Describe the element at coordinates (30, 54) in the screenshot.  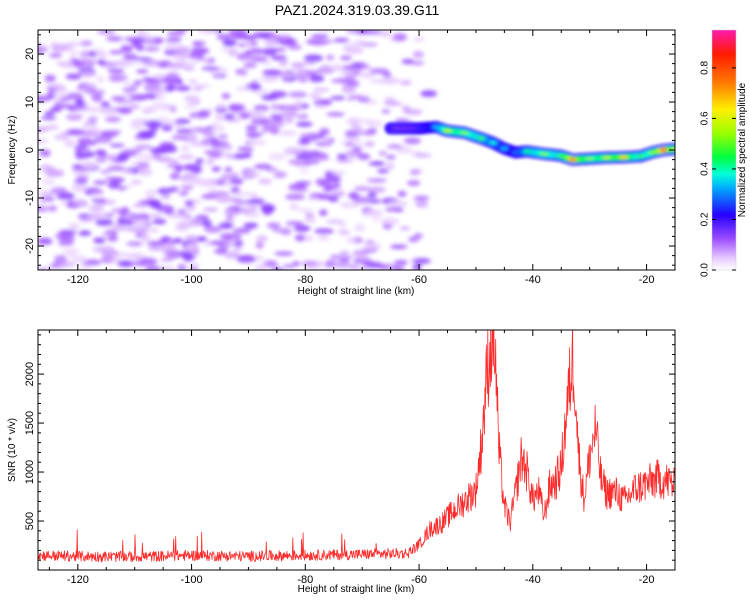
I see `y-tick-label: 20` at that location.